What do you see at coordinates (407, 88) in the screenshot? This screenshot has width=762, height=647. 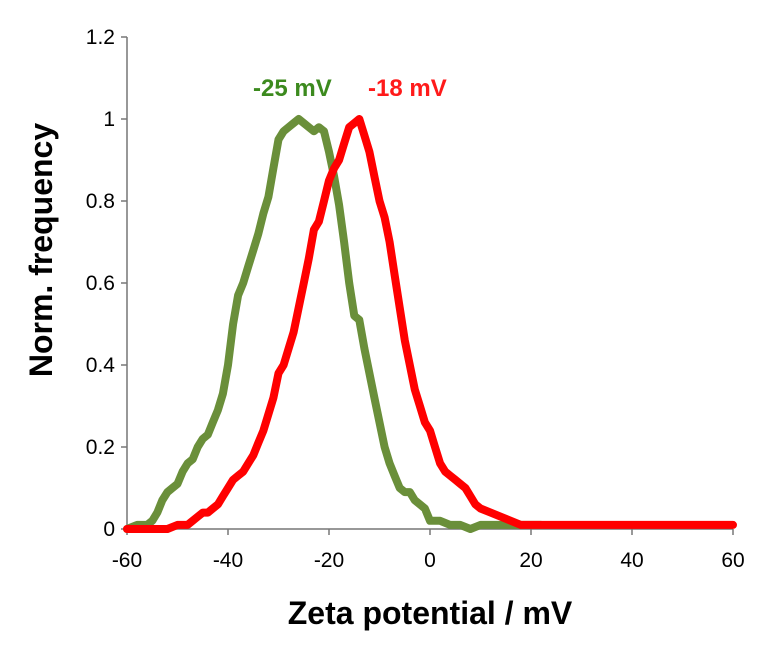 I see `annotation-red: -18 mV` at bounding box center [407, 88].